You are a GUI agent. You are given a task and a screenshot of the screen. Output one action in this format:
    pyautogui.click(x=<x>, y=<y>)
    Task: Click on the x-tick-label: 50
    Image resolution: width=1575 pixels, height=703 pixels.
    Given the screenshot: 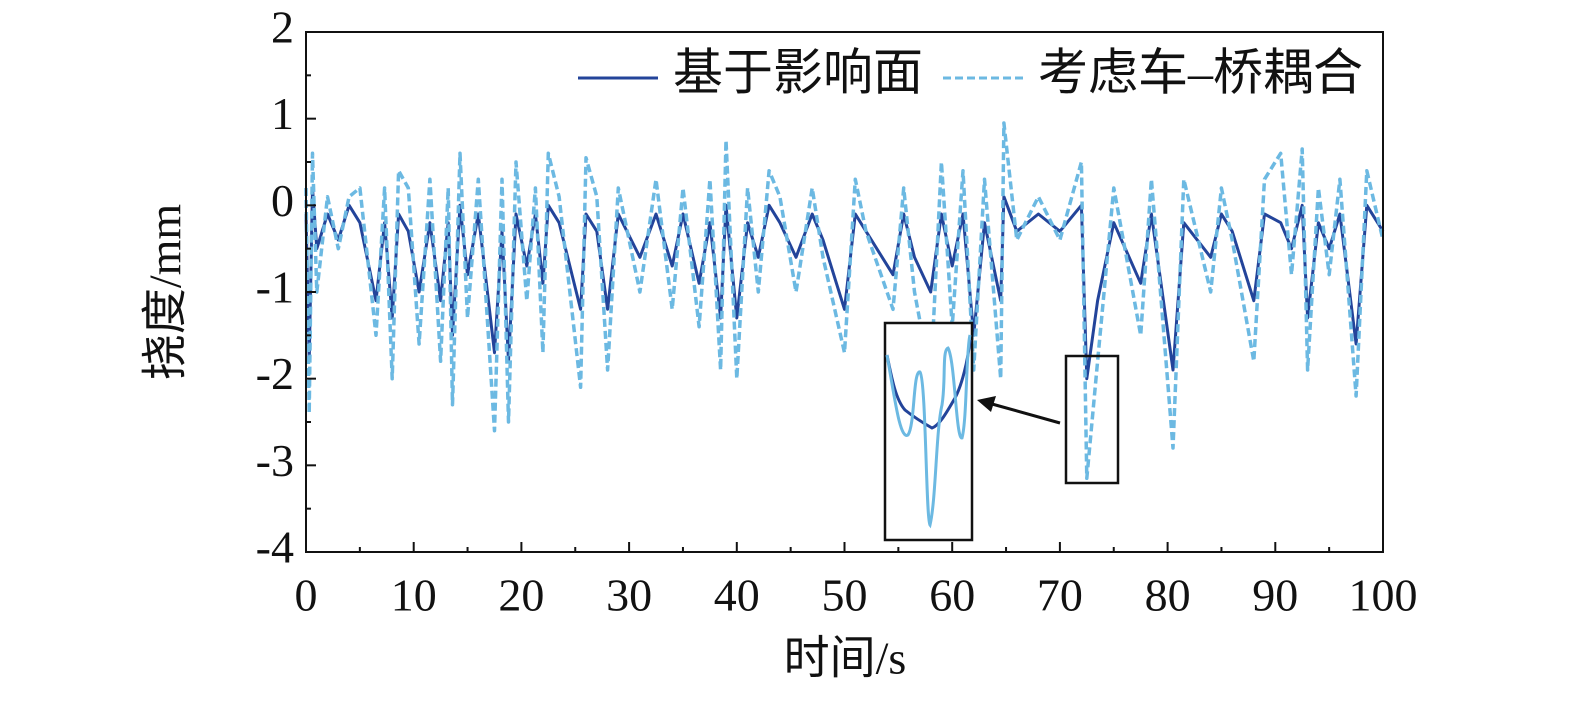 What is the action you would take?
    pyautogui.click(x=845, y=595)
    